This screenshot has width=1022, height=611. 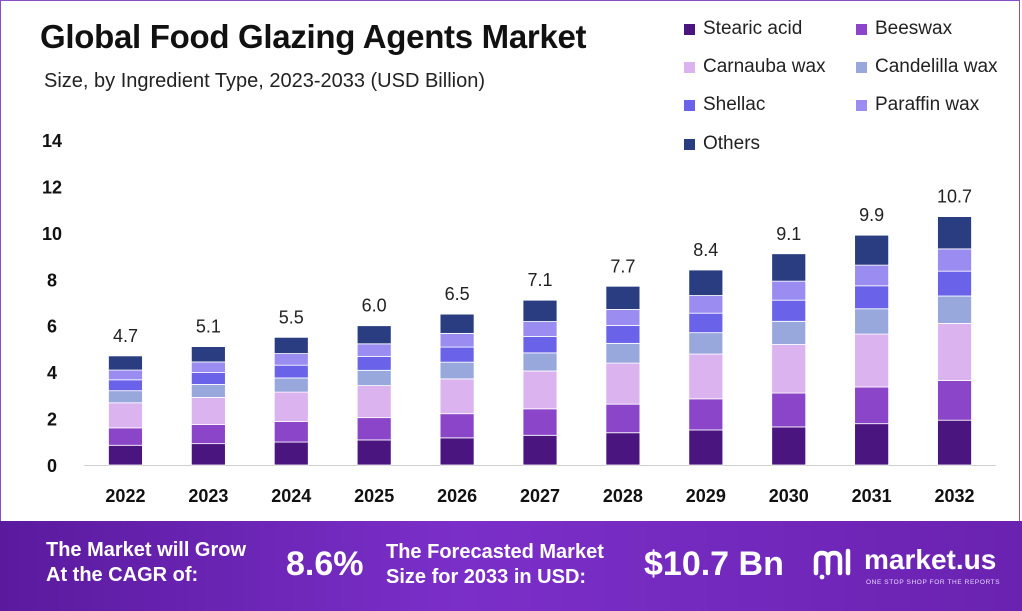 What do you see at coordinates (872, 496) in the screenshot?
I see `x-tick-label: 2031` at bounding box center [872, 496].